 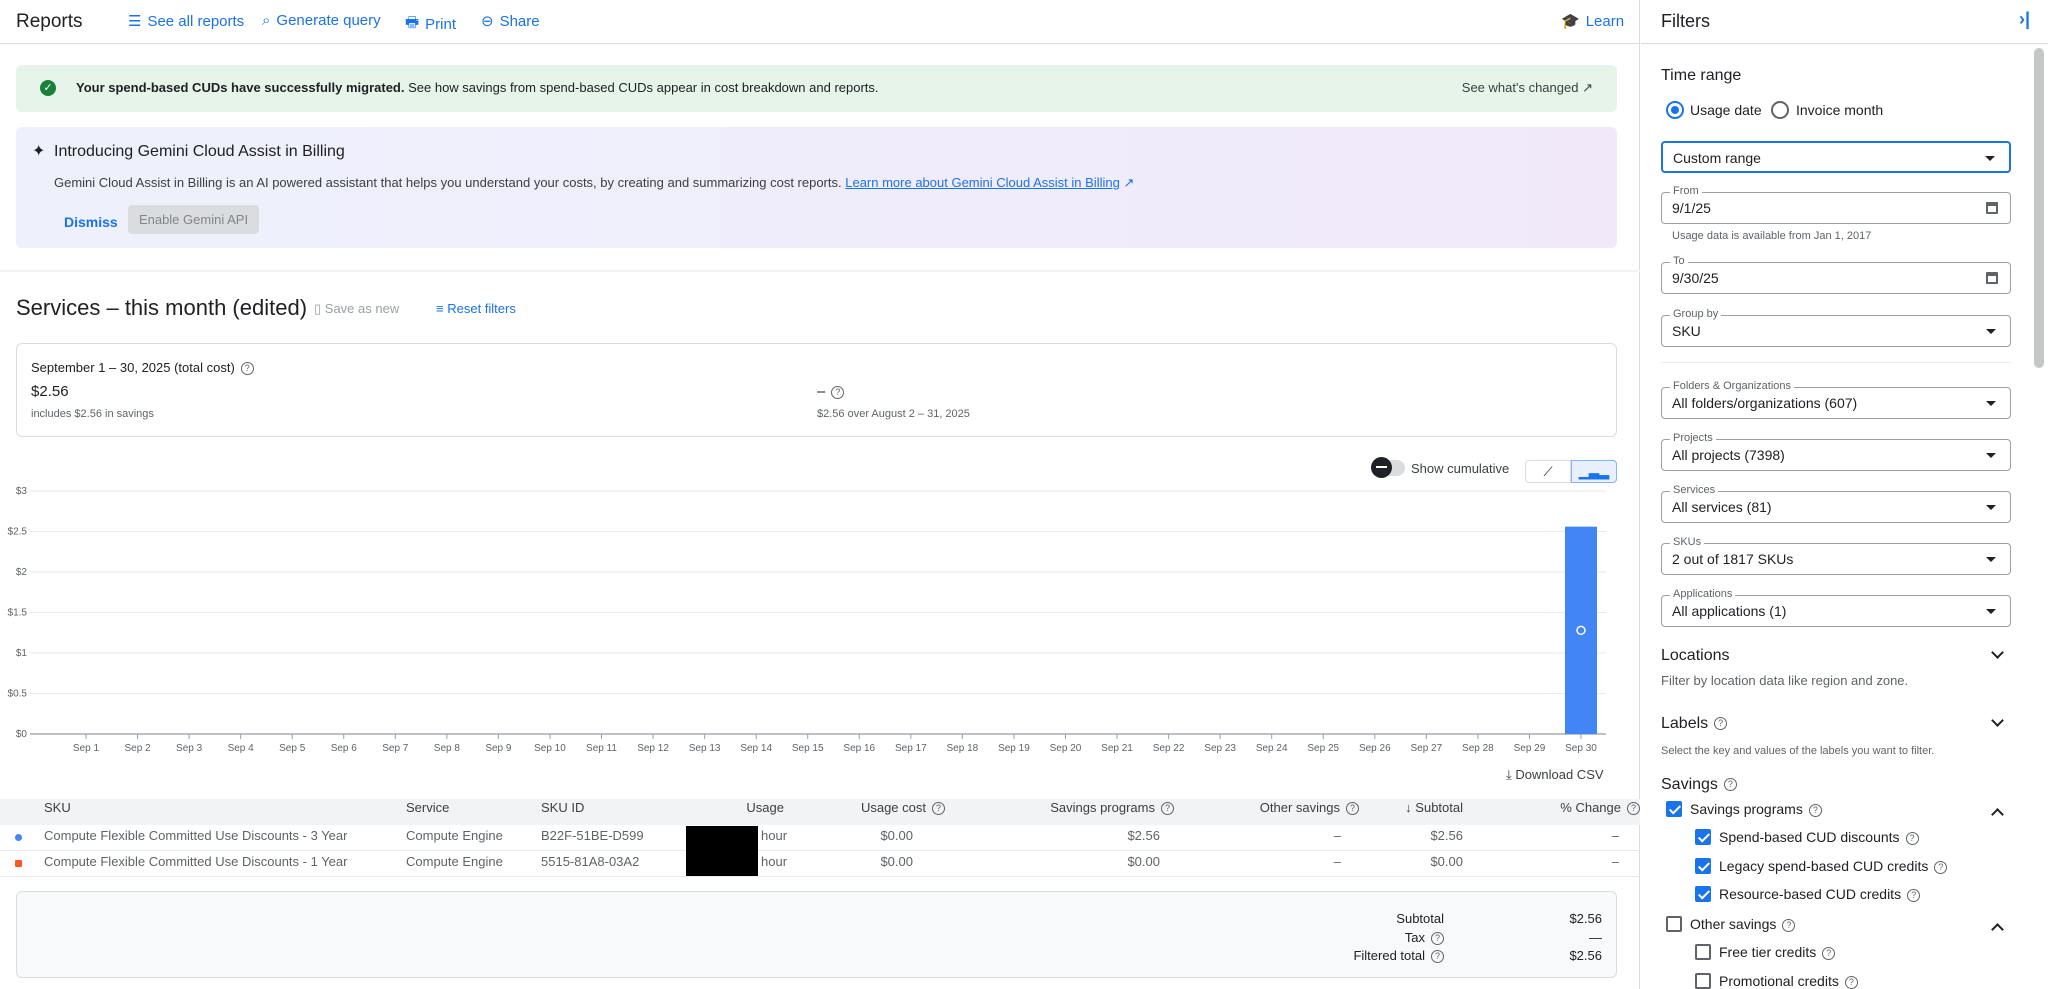 What do you see at coordinates (1836, 503) in the screenshot?
I see `services-select: Services All services (81)` at bounding box center [1836, 503].